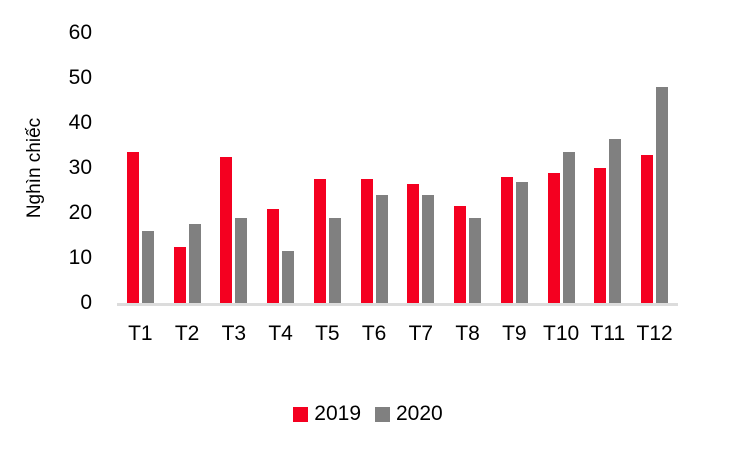  Describe the element at coordinates (46, 234) in the screenshot. I see `y-axis-ticks: 0 10 20 30 40 50 60` at that location.